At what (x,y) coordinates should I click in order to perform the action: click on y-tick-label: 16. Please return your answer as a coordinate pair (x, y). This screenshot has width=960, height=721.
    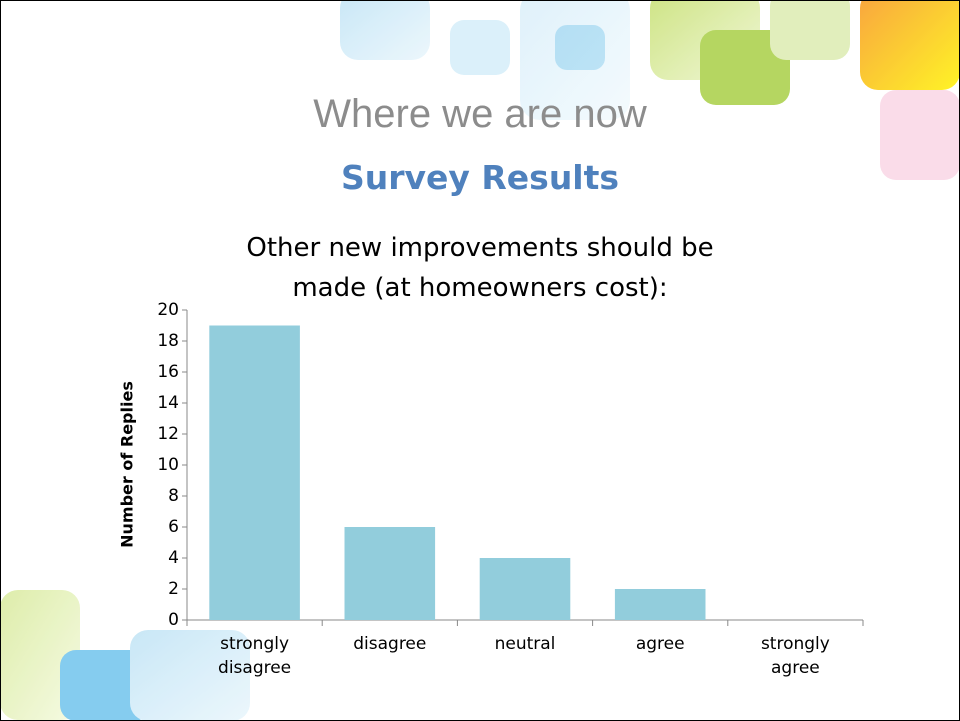
    Looking at the image, I should click on (168, 372).